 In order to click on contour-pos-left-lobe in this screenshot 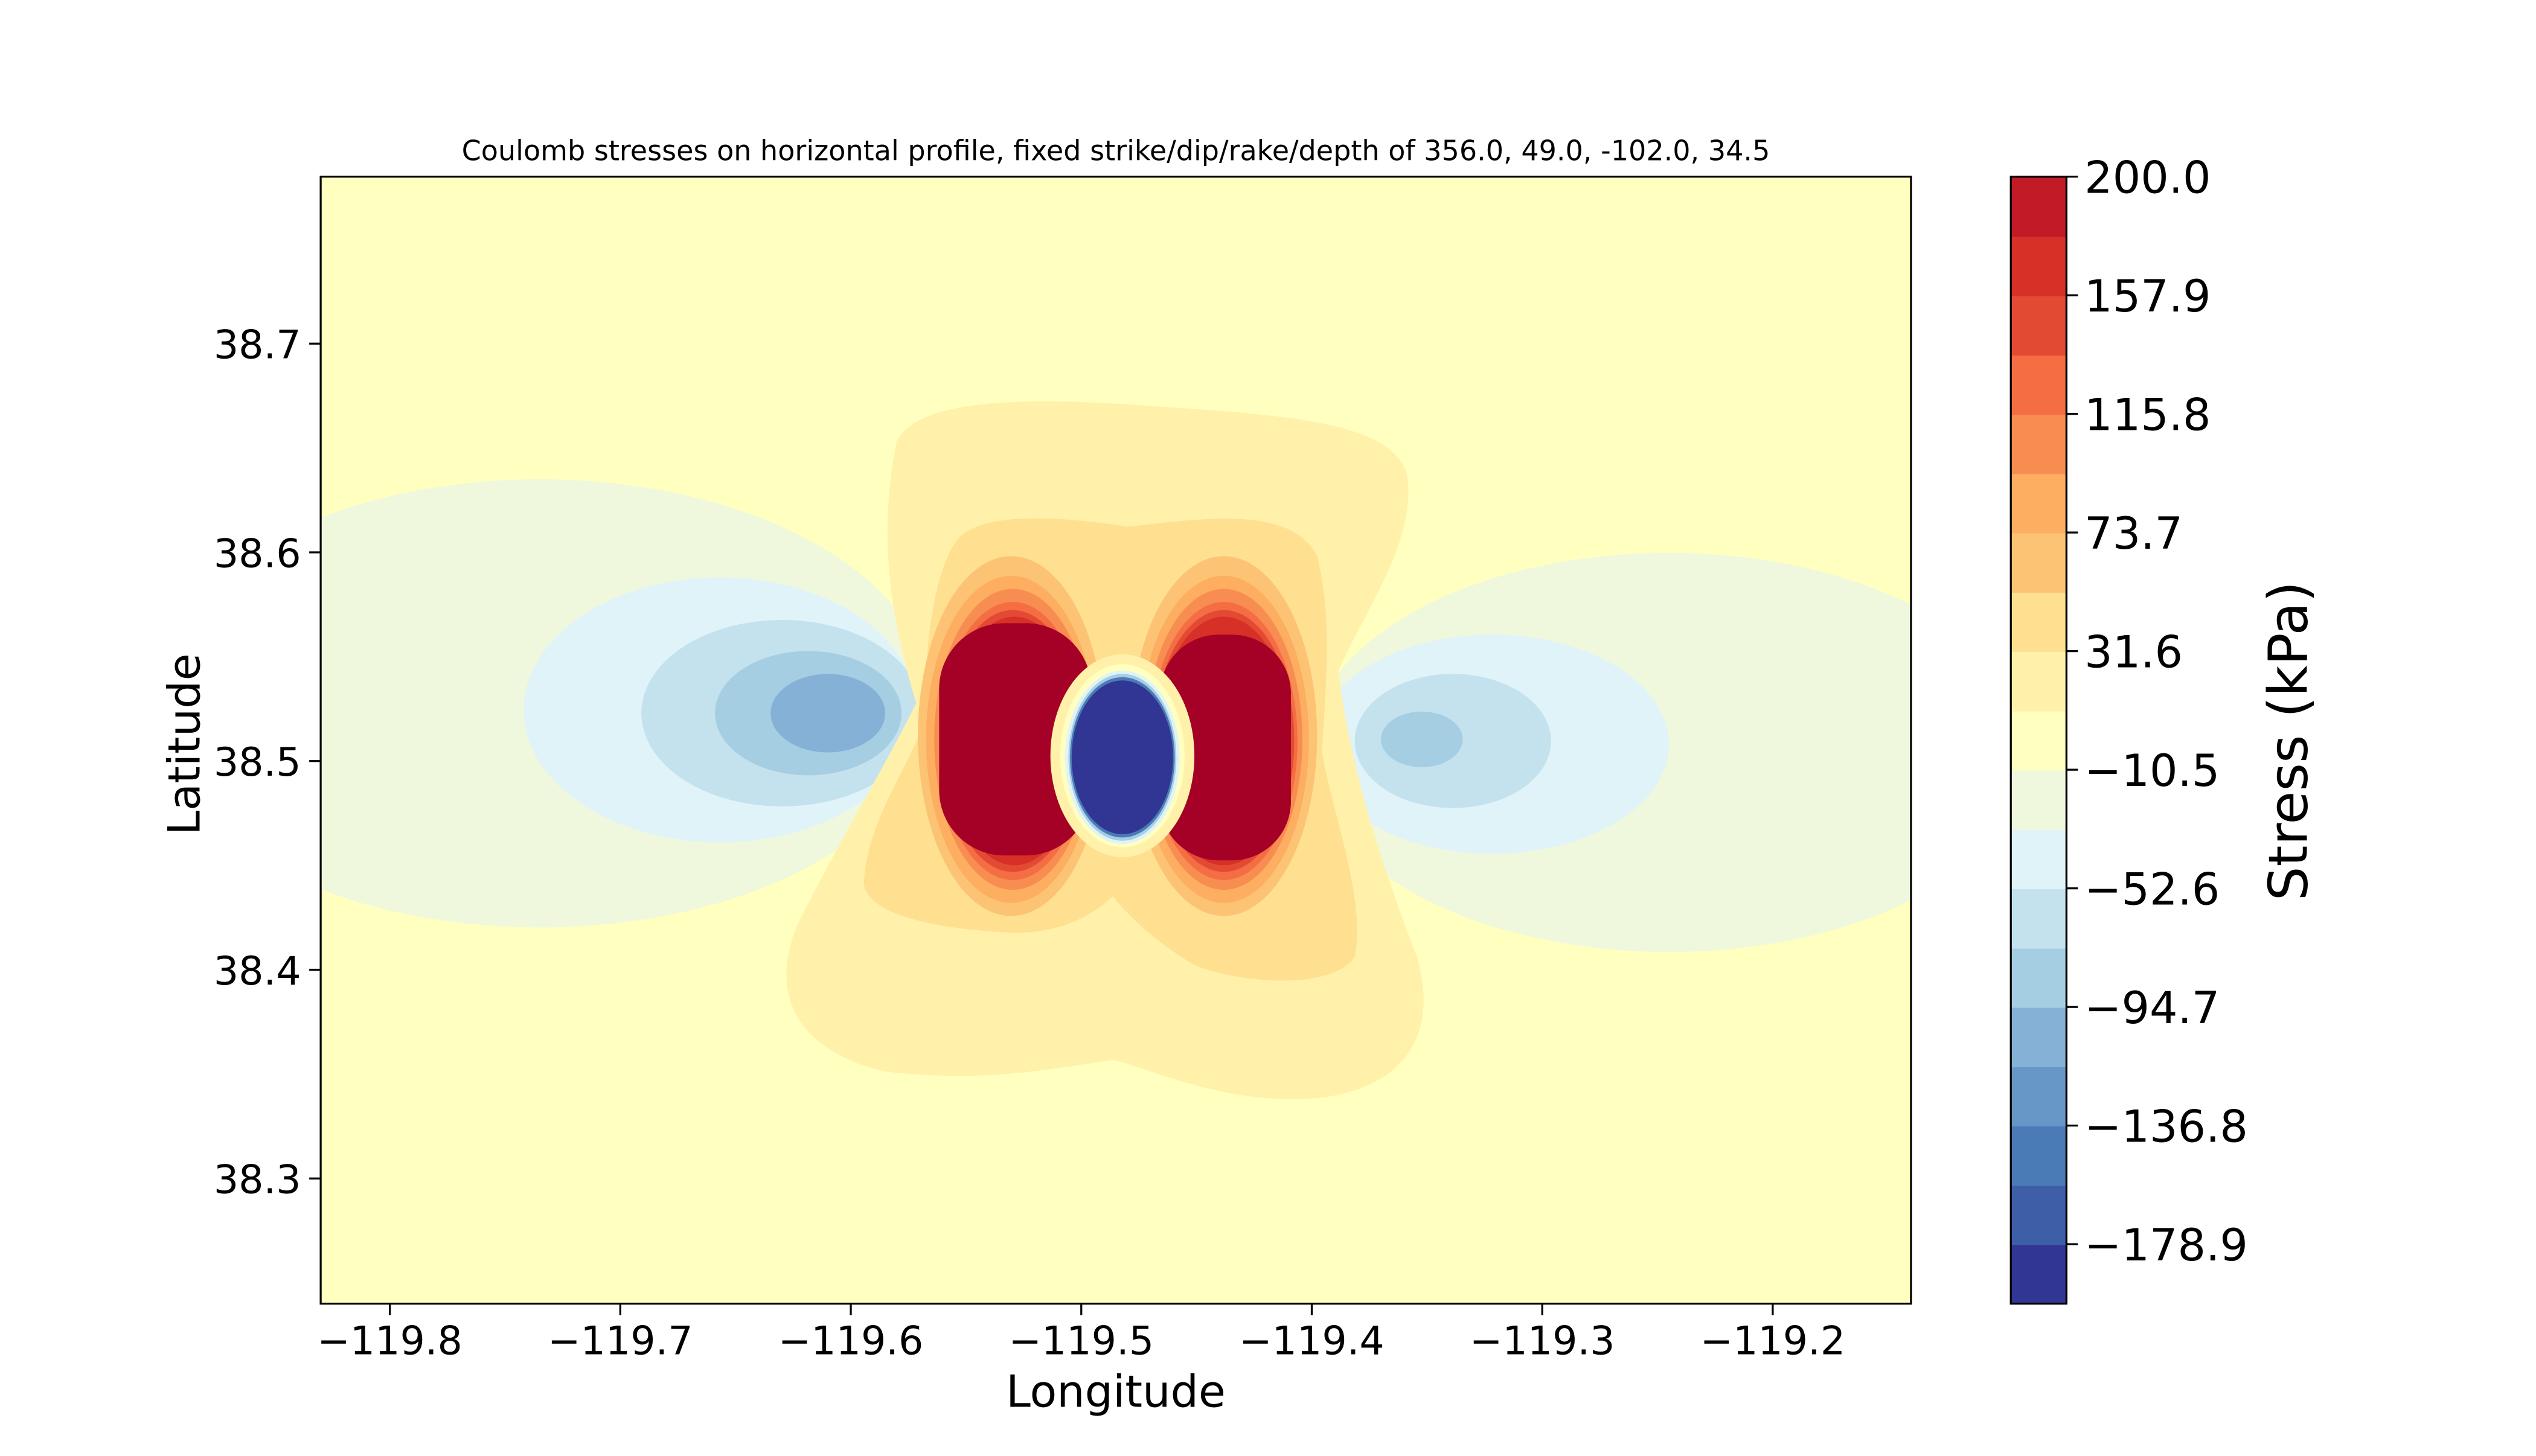, I will do `click(1011, 736)`.